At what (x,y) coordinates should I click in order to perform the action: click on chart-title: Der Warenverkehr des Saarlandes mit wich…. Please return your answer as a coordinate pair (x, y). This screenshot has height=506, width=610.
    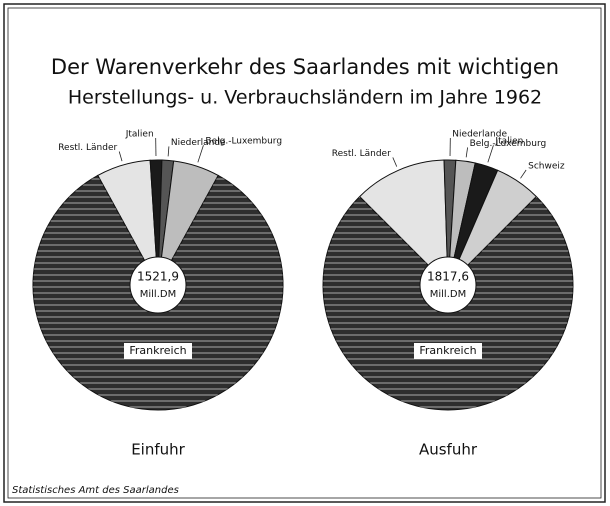
    Looking at the image, I should click on (305, 67).